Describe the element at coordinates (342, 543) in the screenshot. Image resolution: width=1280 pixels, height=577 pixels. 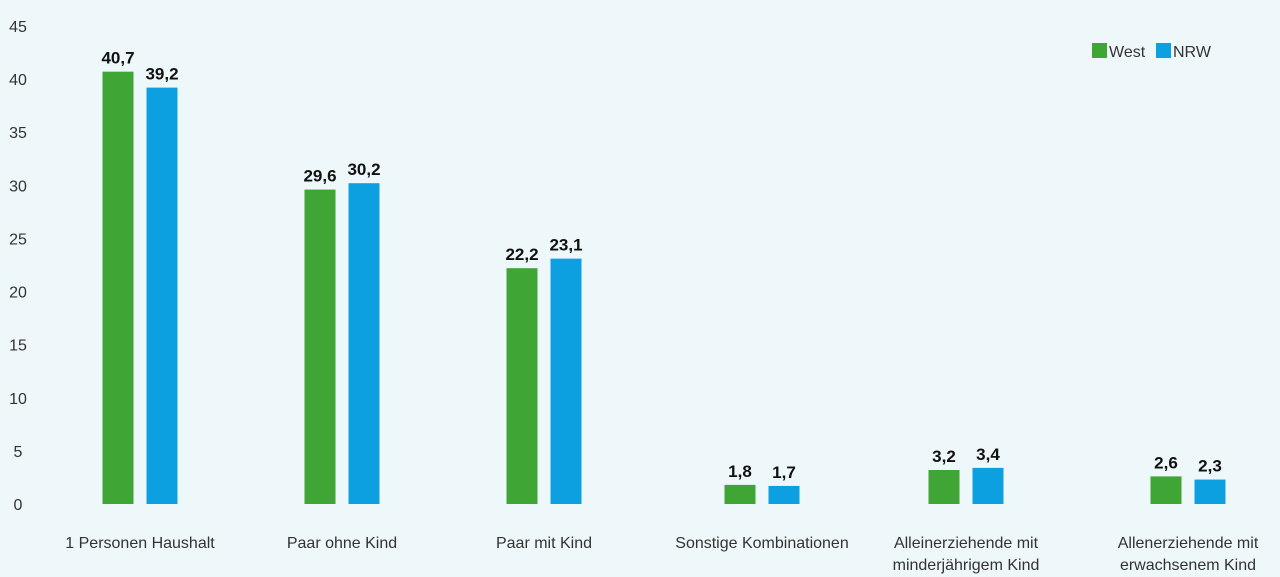
I see `category-label: Paar ohne Kind` at that location.